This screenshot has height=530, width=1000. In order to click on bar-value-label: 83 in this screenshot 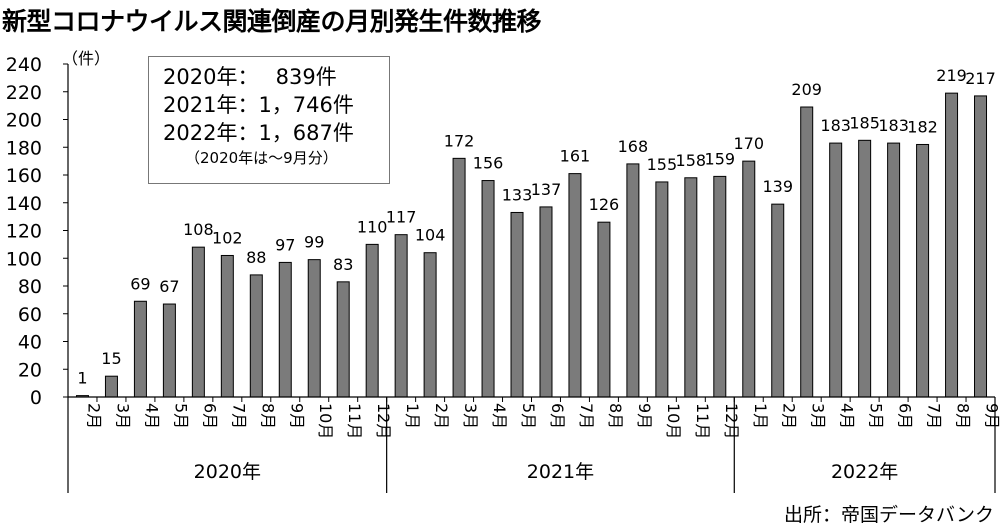, I will do `click(343, 264)`.